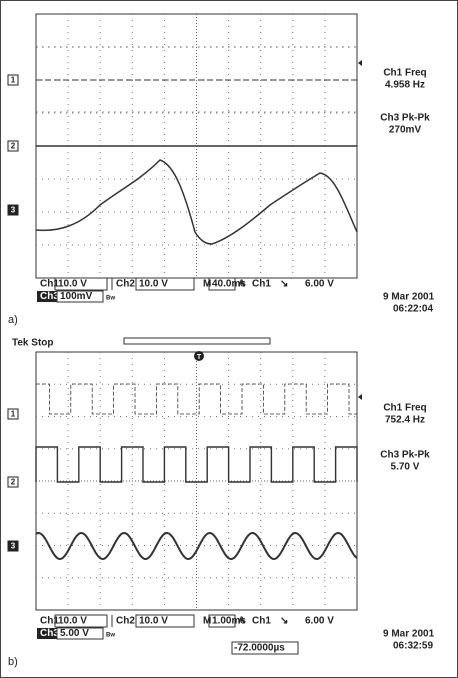 The height and width of the screenshot is (678, 458). Describe the element at coordinates (405, 467) in the screenshot. I see `readout-value: 5.70 V` at that location.